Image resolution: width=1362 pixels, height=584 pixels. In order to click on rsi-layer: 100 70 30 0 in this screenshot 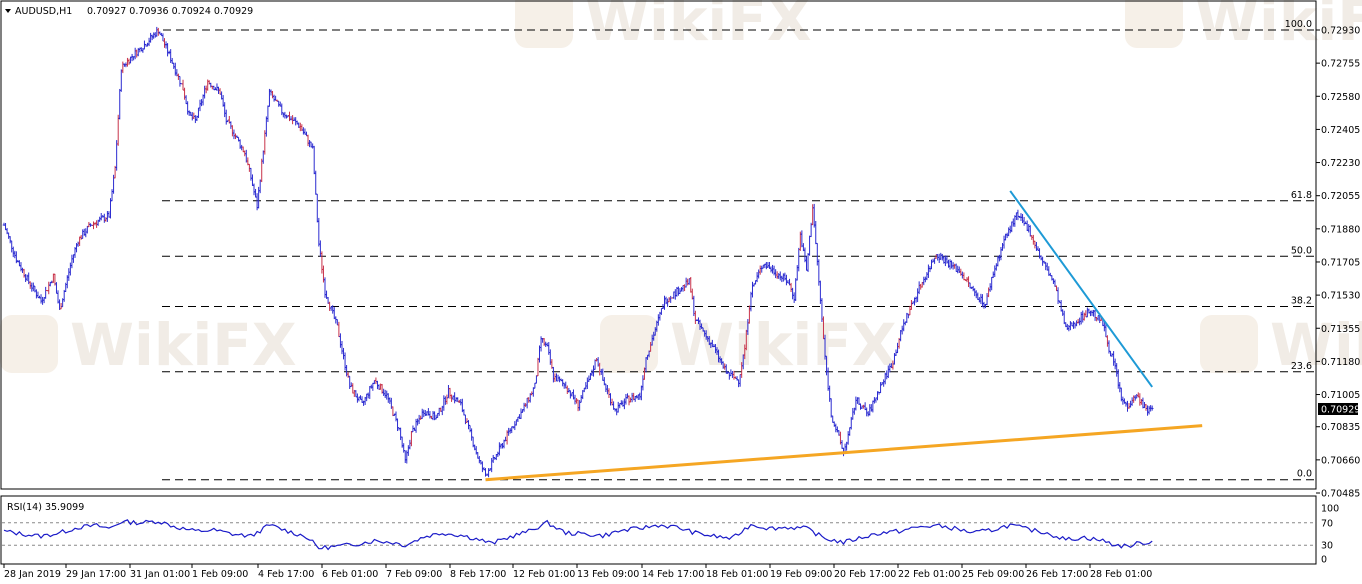, I will do `click(670, 535)`.